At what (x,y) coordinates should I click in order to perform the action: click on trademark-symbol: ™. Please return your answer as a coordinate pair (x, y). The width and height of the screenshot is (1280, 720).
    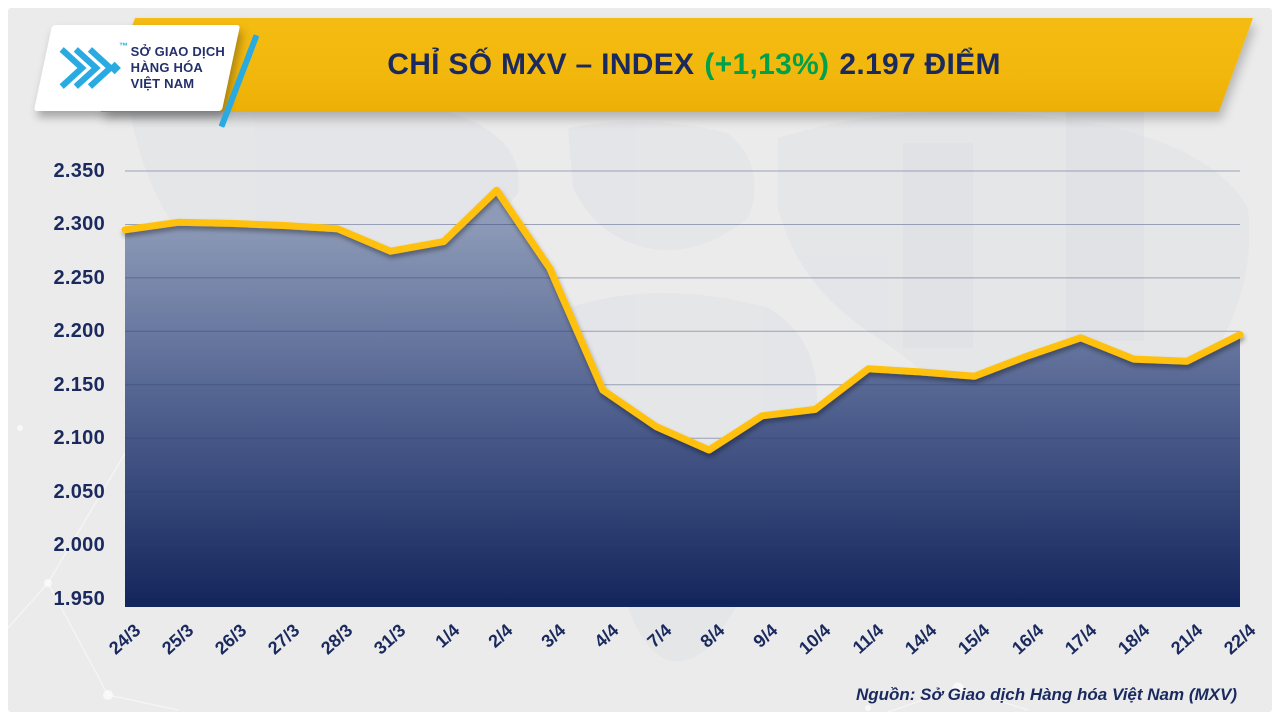
    Looking at the image, I should click on (123, 46).